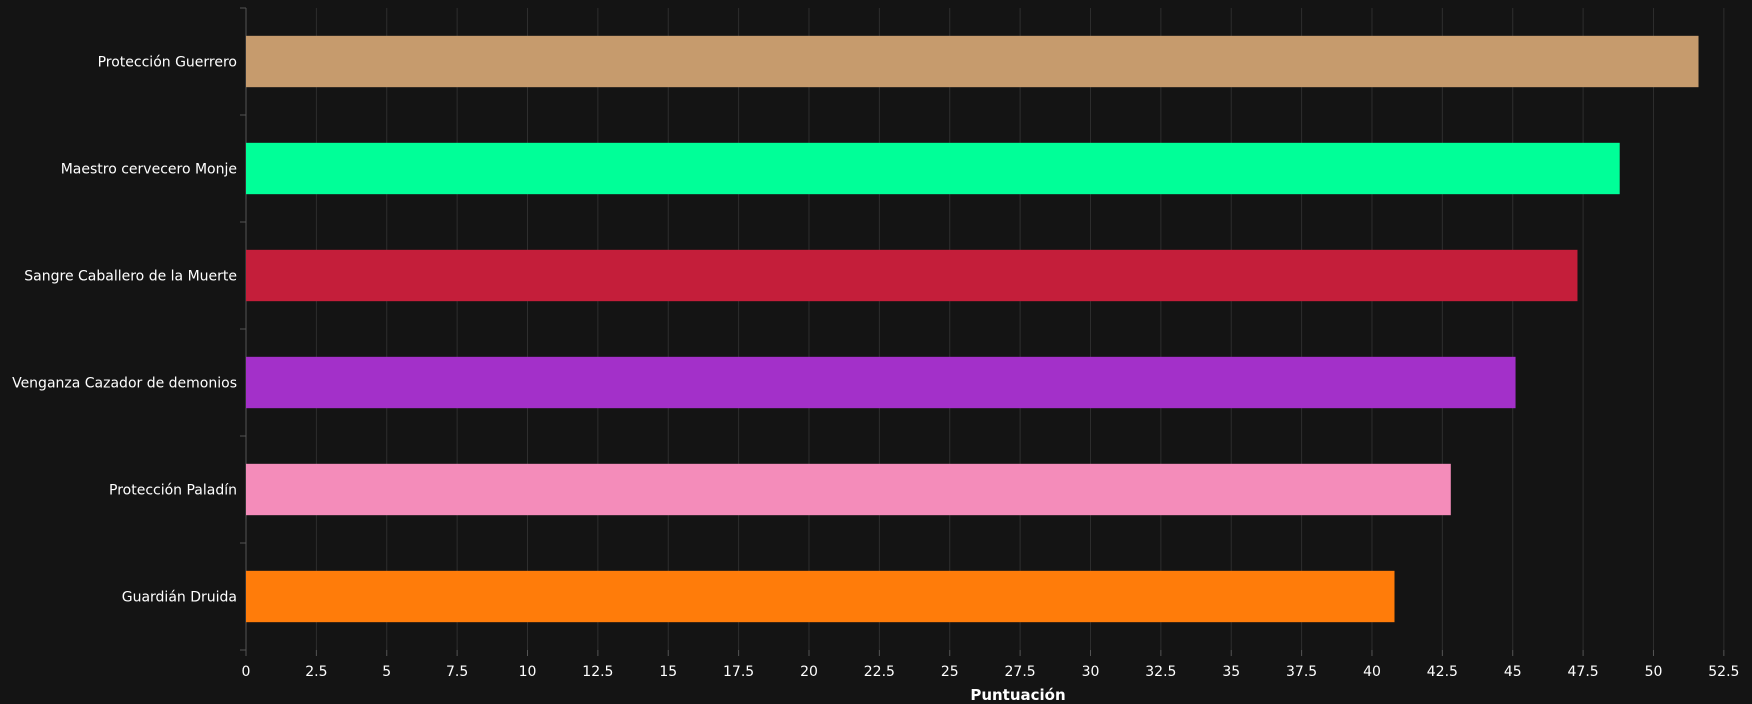 This screenshot has width=1752, height=704. Describe the element at coordinates (1654, 672) in the screenshot. I see `x-tick-label: 50` at that location.